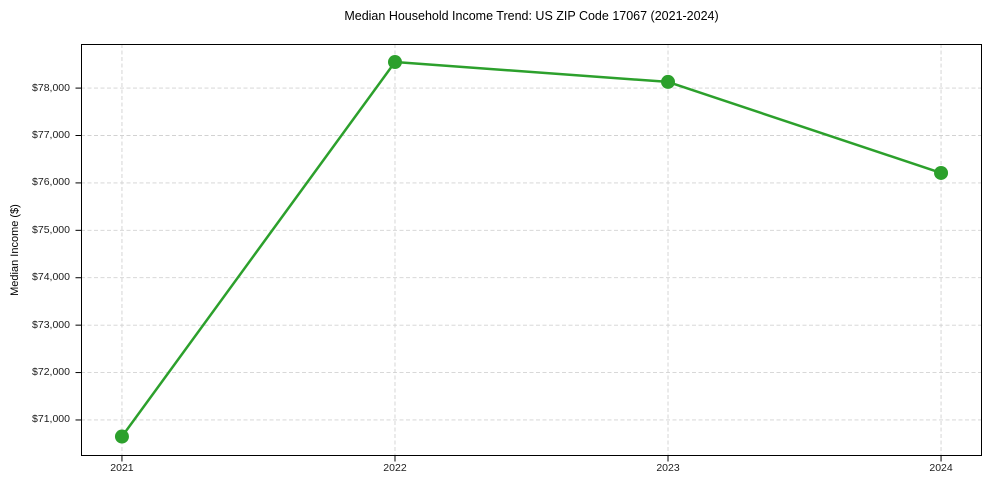 The height and width of the screenshot is (490, 989). Describe the element at coordinates (51, 135) in the screenshot. I see `y-tick-label: $77,000` at that location.